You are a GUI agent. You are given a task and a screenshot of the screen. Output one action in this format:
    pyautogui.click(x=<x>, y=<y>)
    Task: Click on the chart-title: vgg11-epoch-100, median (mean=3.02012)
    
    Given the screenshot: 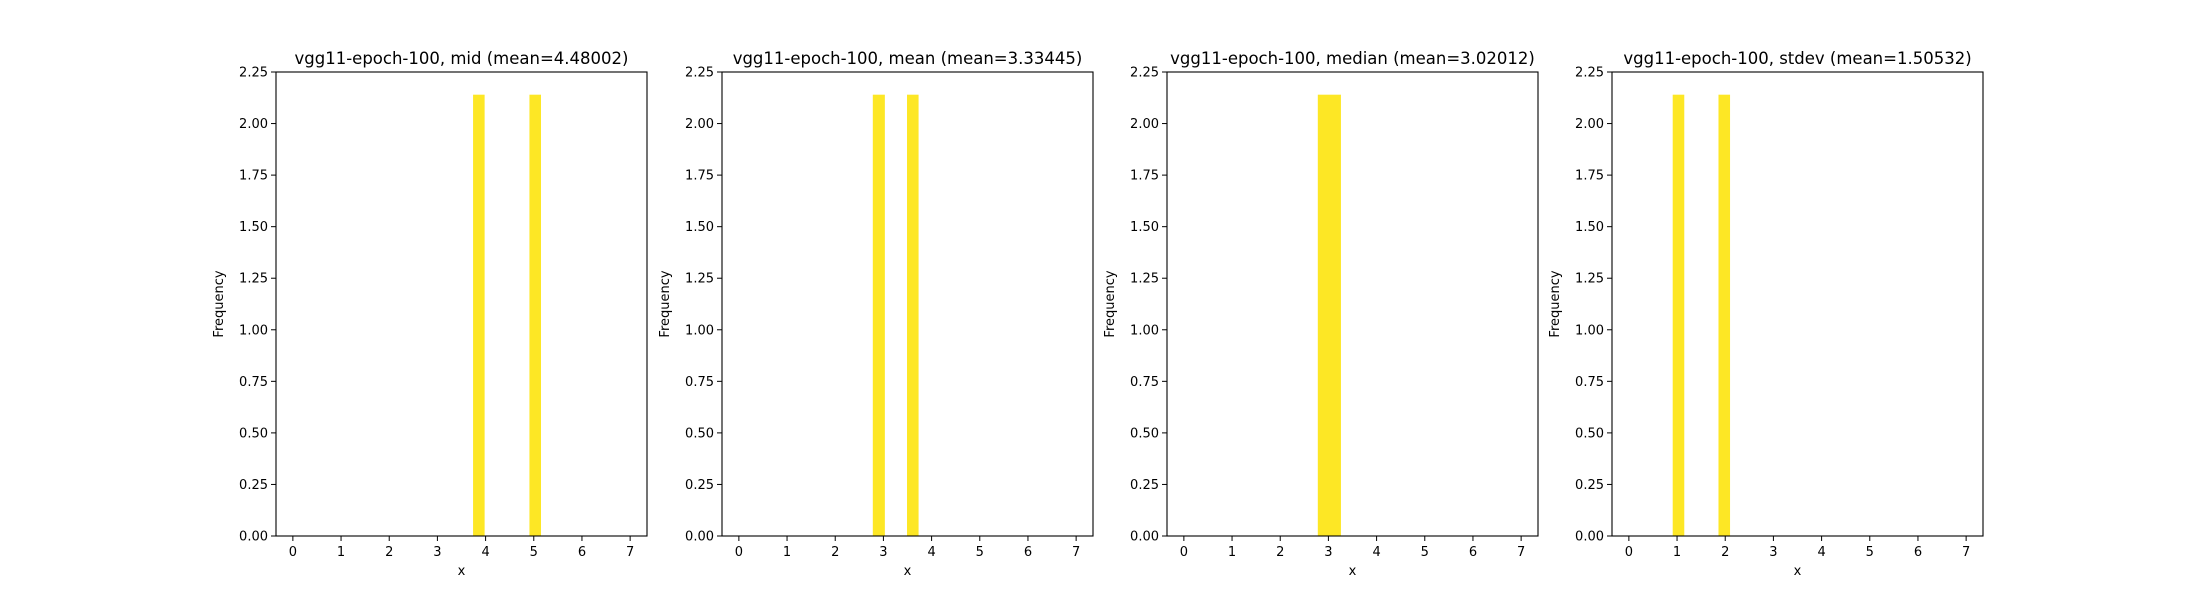 What is the action you would take?
    pyautogui.click(x=1352, y=58)
    